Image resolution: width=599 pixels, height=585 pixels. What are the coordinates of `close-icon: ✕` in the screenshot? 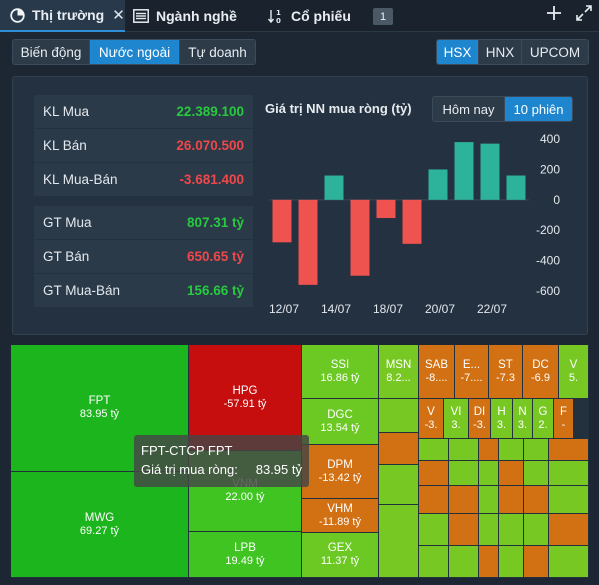 It's located at (118, 15).